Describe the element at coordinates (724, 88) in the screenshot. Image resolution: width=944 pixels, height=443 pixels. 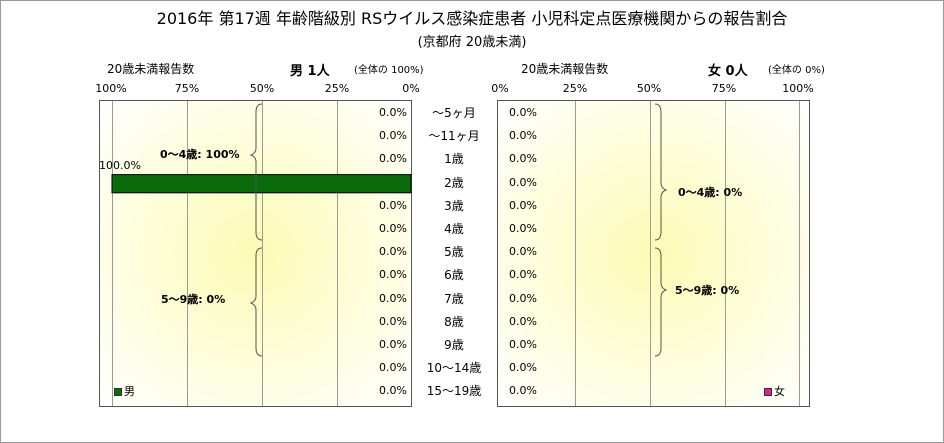
I see `right-tick-label: 75%` at that location.